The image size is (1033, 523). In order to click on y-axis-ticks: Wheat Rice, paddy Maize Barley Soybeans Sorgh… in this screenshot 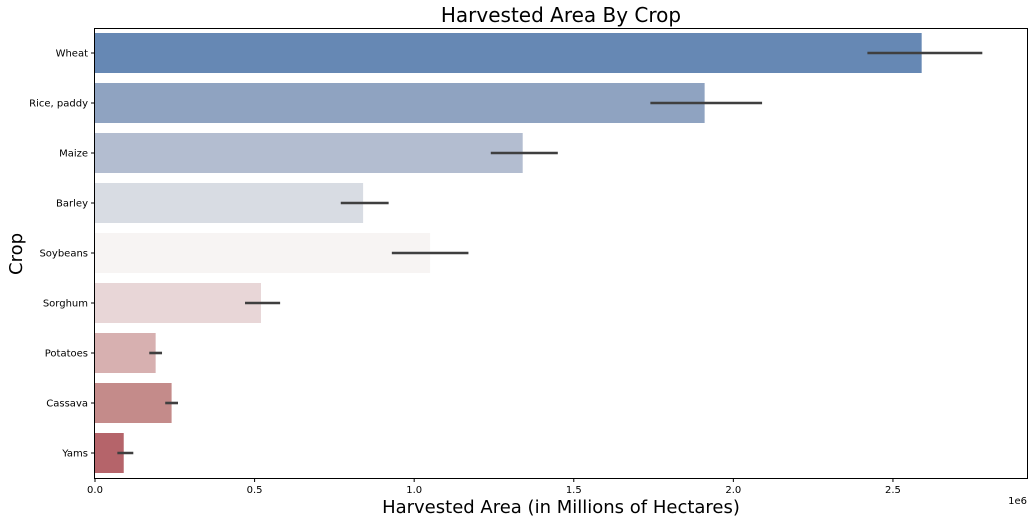, I will do `click(62, 254)`.